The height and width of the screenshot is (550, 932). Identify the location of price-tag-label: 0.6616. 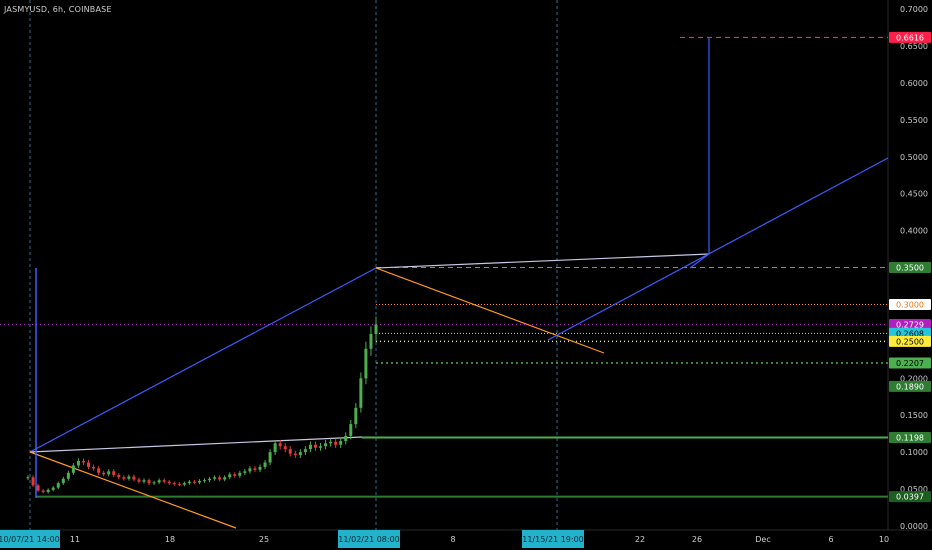
(910, 37).